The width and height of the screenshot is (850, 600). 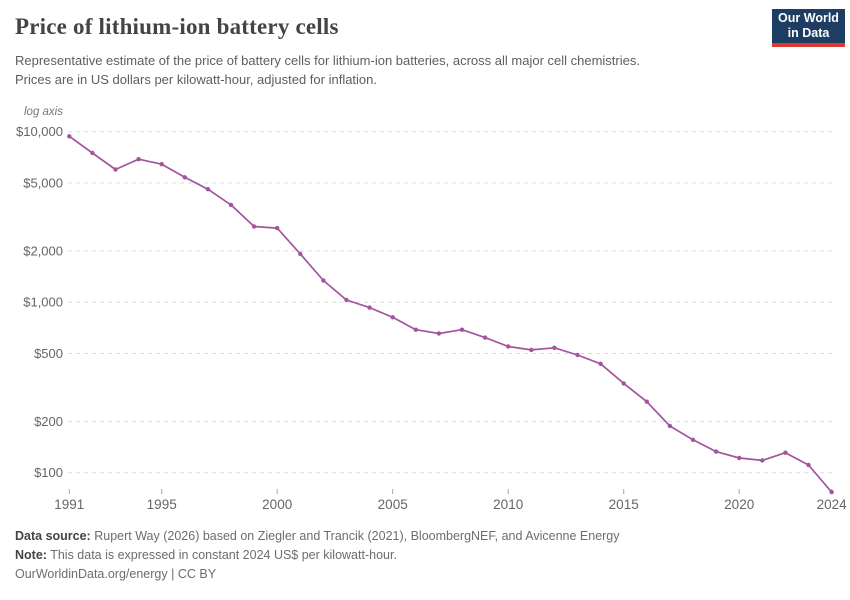 What do you see at coordinates (177, 26) in the screenshot?
I see `page-title: Price of lithium-ion battery cells` at bounding box center [177, 26].